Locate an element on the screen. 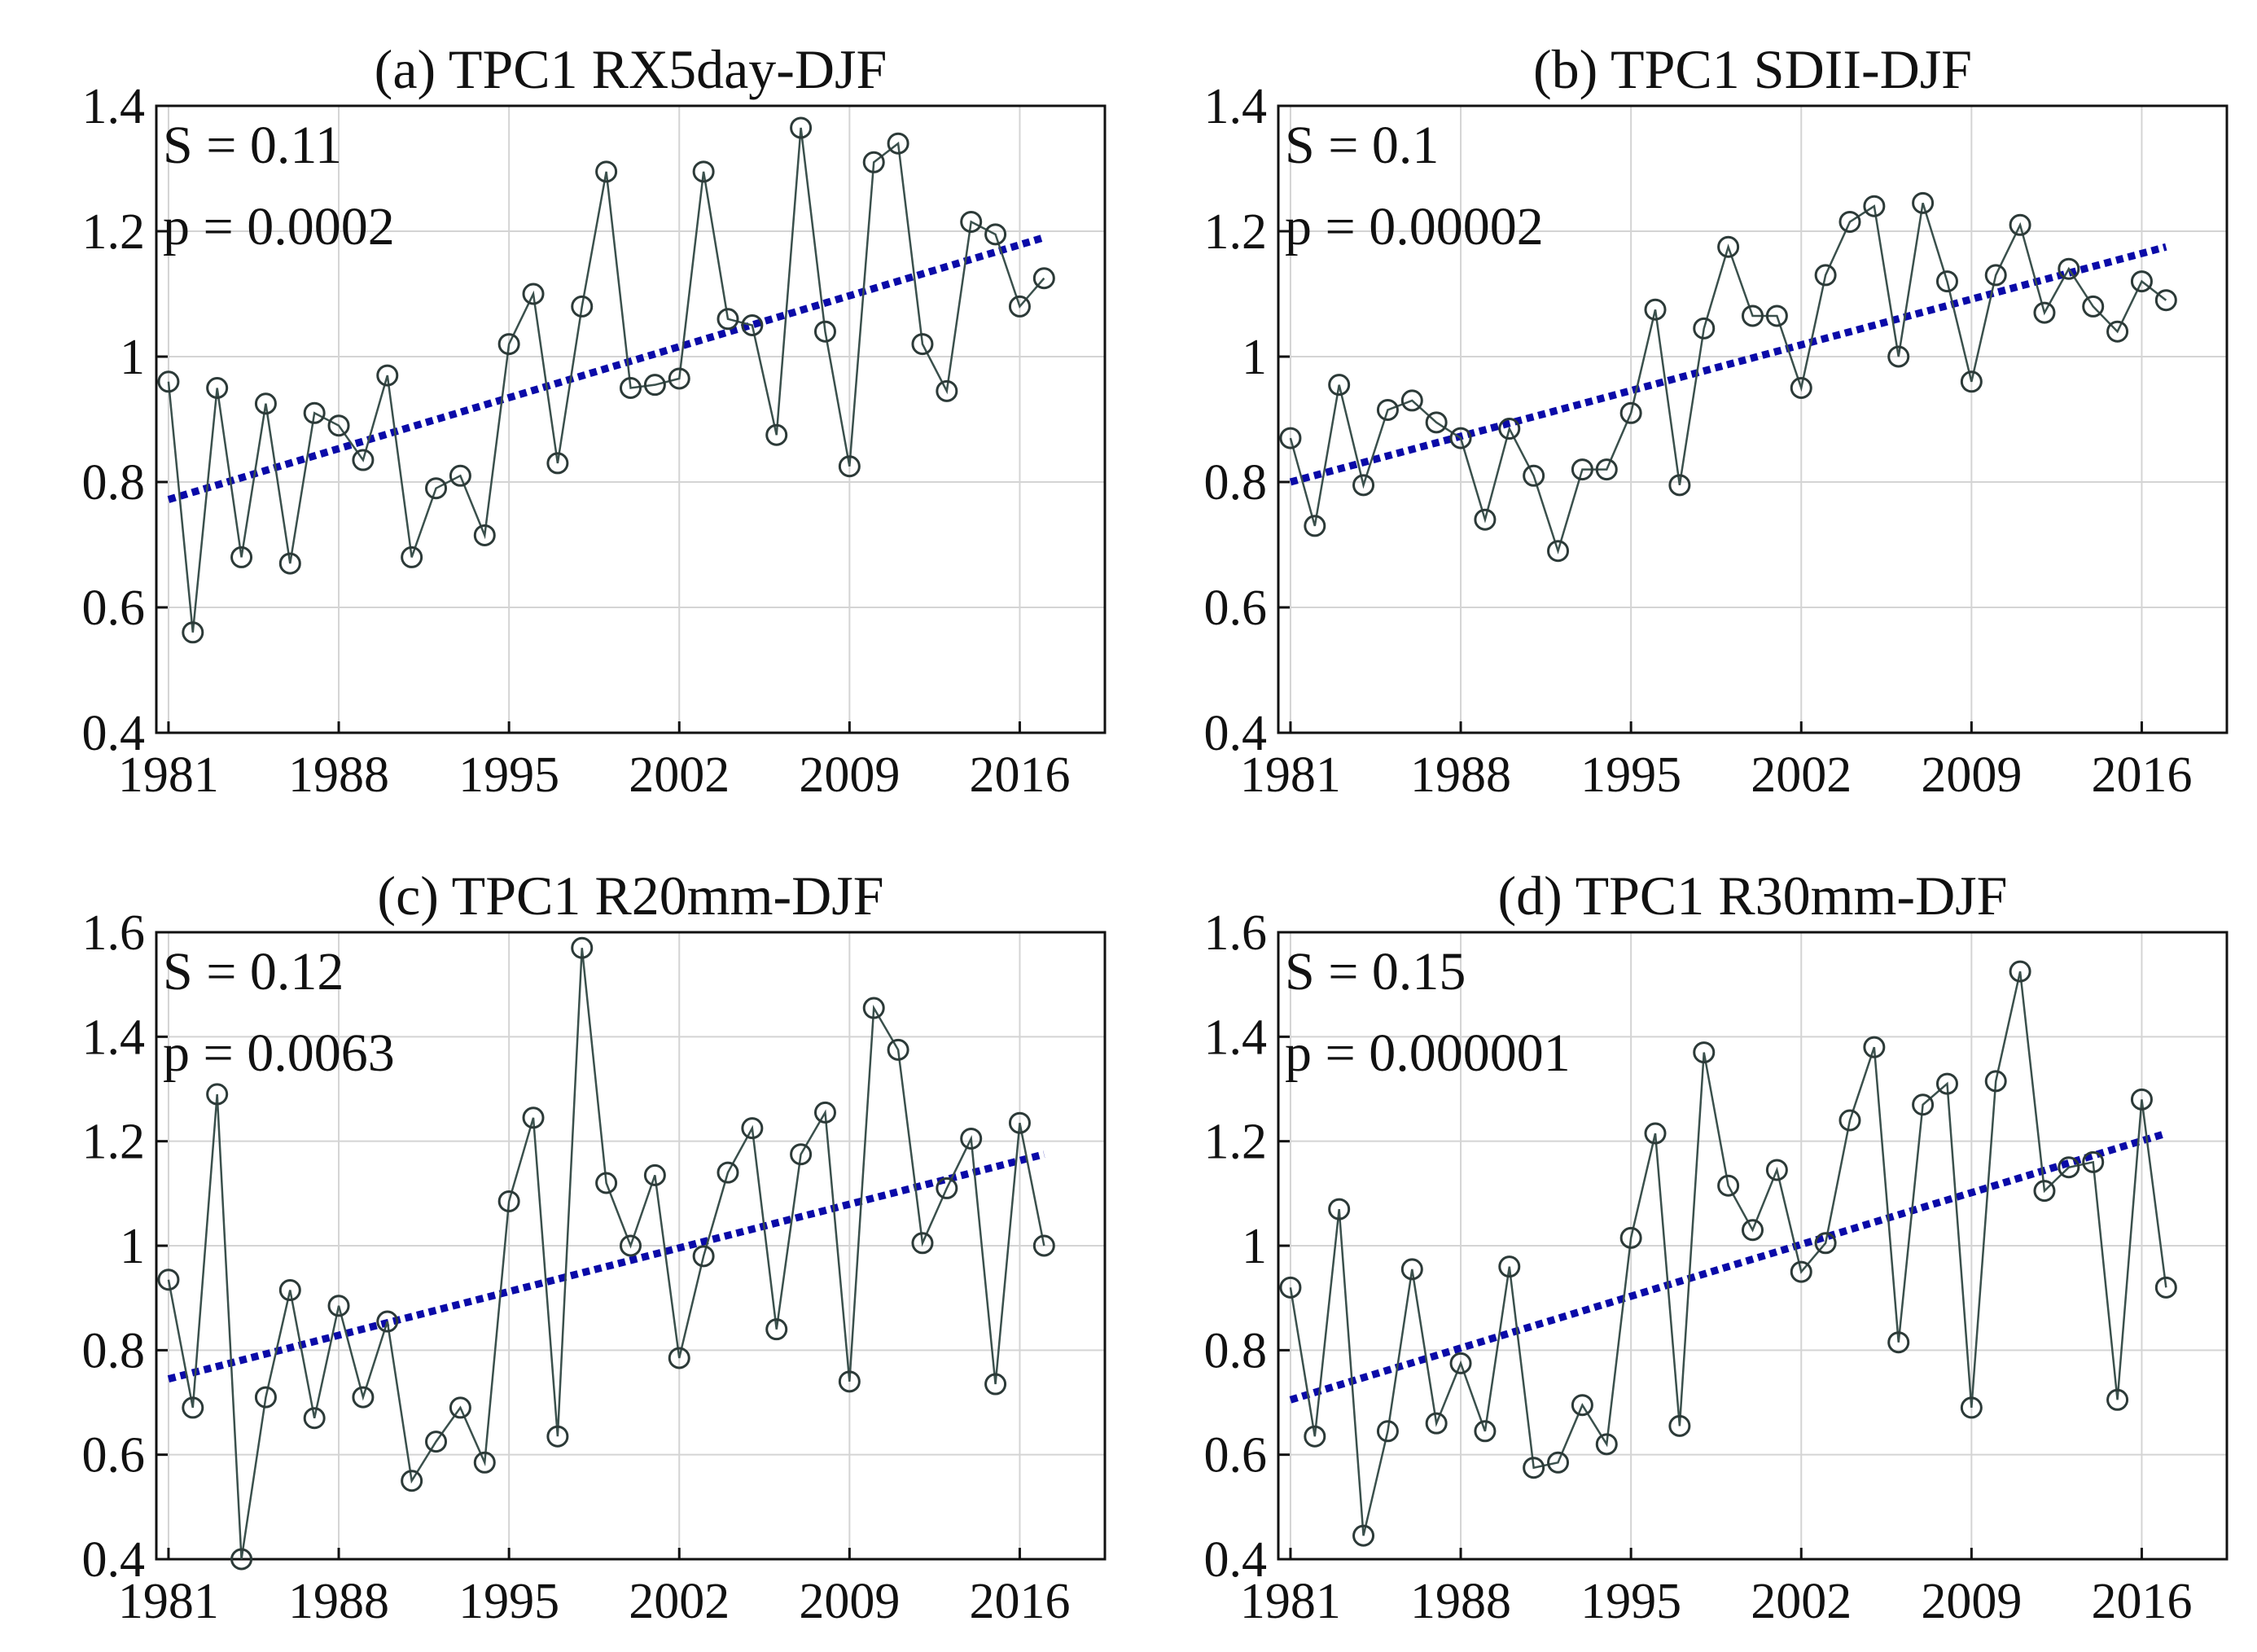 This screenshot has width=2257, height=1652. y-tick-label: 1.6 is located at coordinates (1236, 933).